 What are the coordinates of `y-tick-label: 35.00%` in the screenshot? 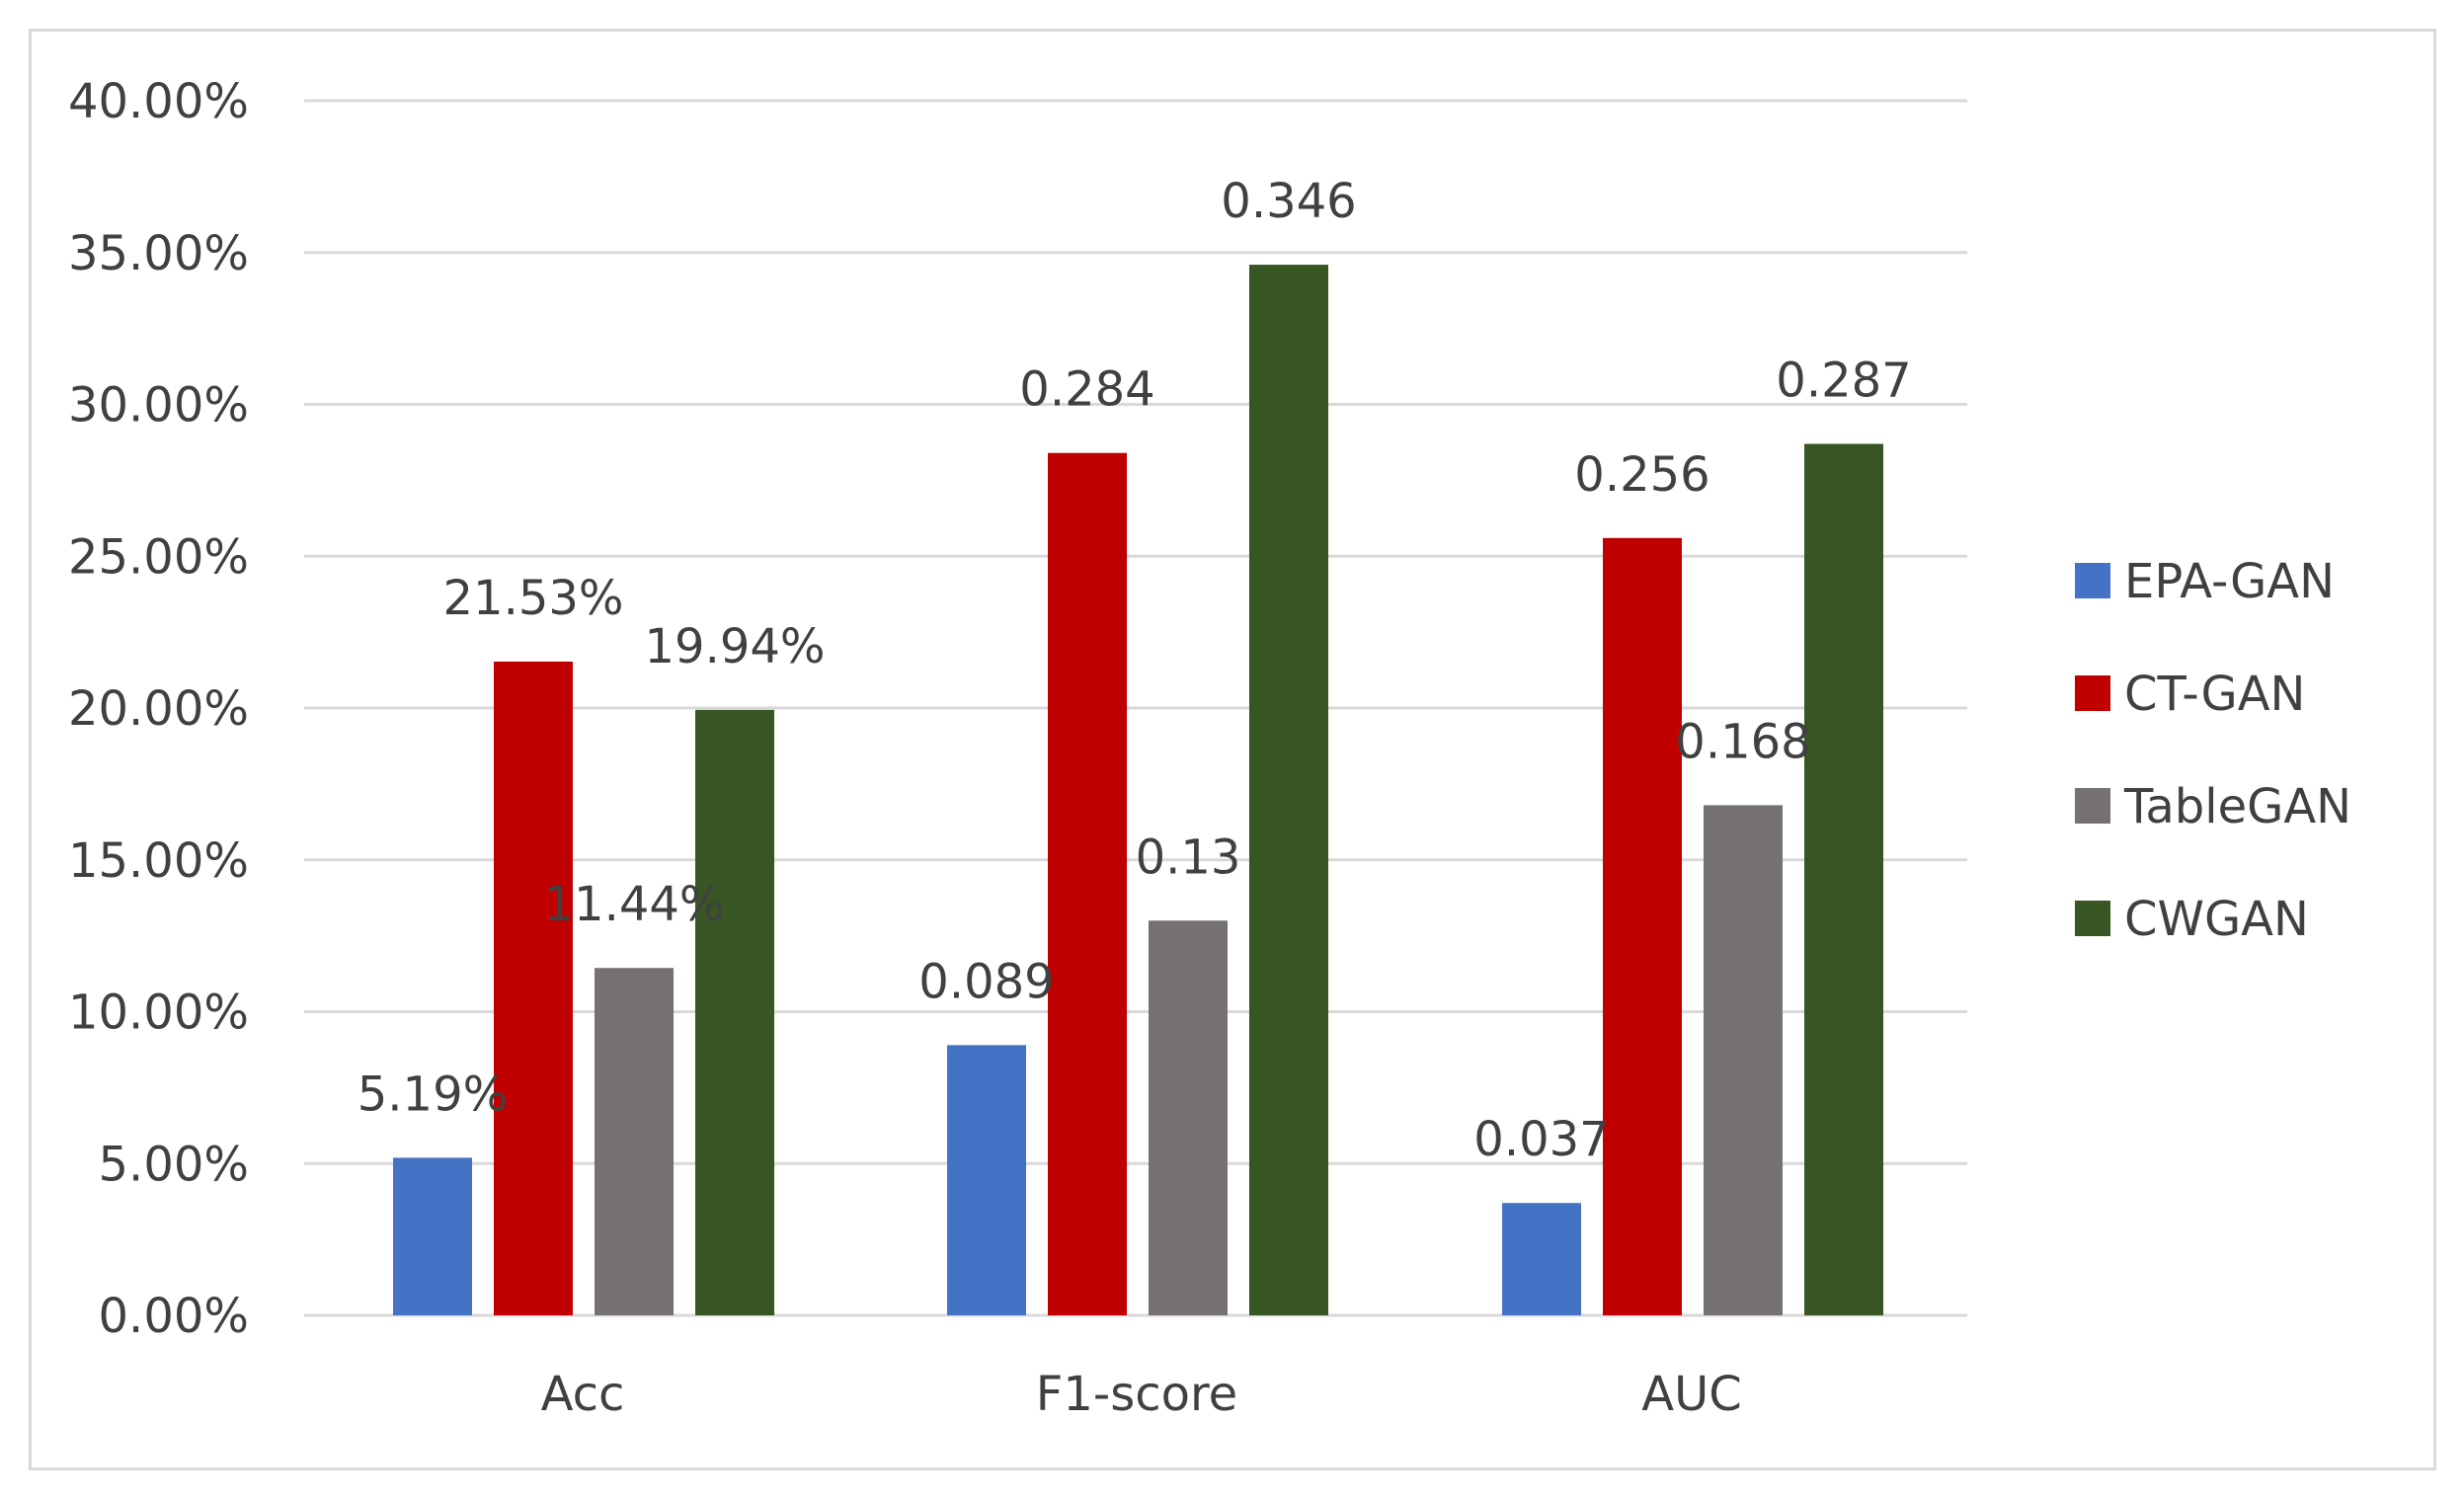 It's located at (158, 253).